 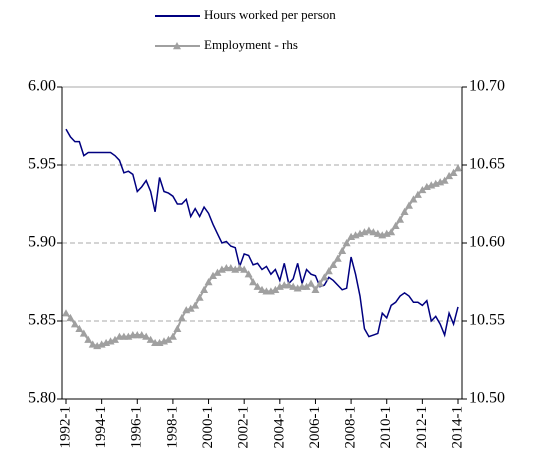 I want to click on y-tick-label: 6.00, so click(x=42, y=86).